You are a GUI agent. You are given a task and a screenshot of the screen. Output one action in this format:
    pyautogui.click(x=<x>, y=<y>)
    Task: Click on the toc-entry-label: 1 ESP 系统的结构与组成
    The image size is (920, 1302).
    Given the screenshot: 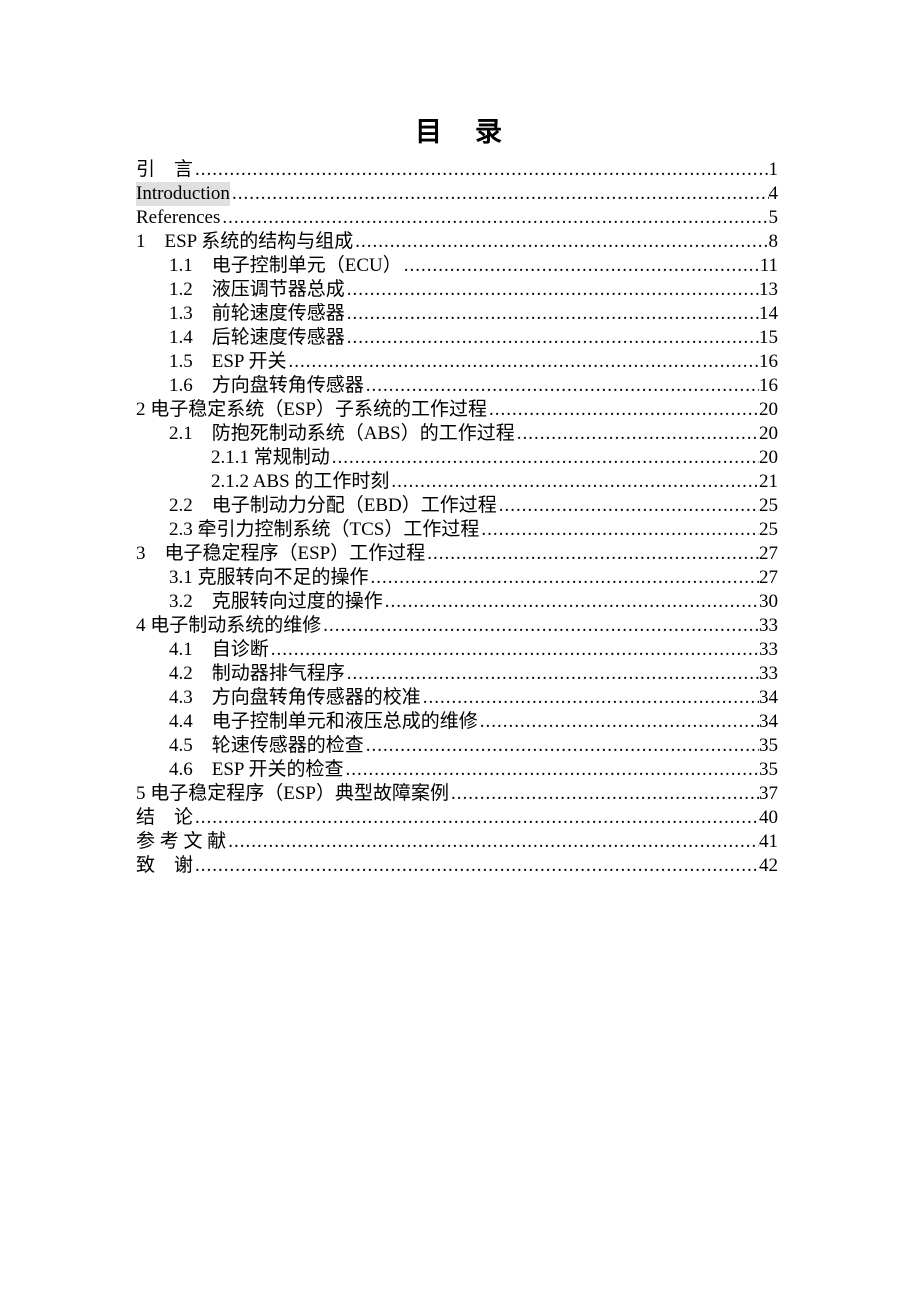 What is the action you would take?
    pyautogui.click(x=245, y=241)
    